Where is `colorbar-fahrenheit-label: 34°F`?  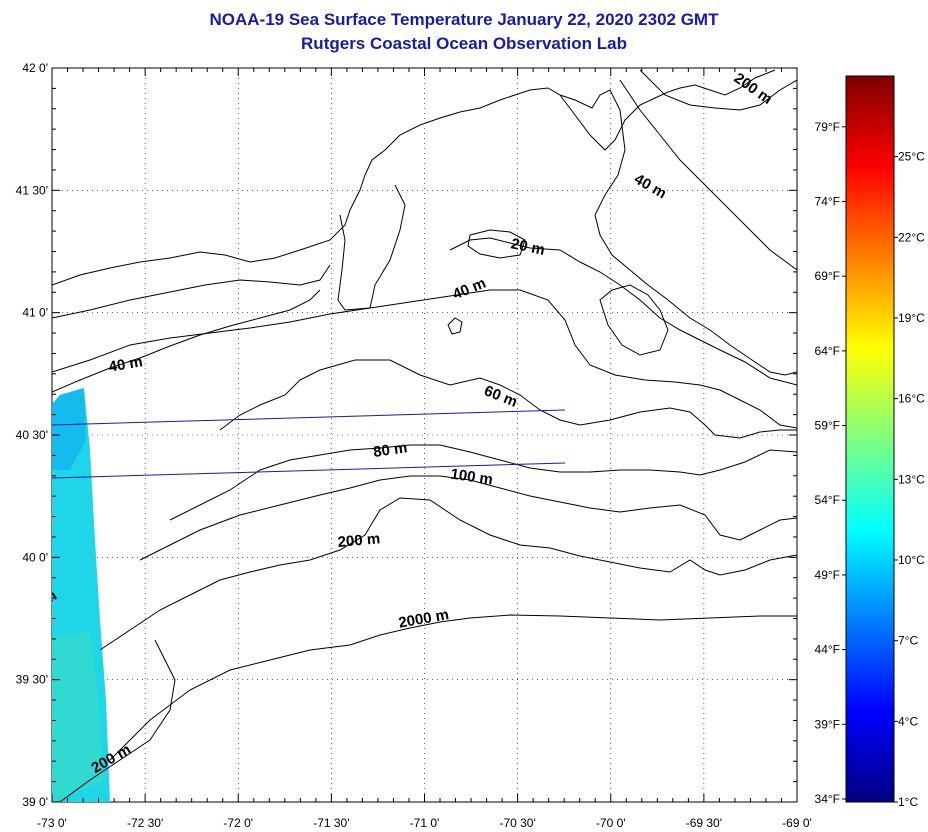 colorbar-fahrenheit-label: 34°F is located at coordinates (827, 799).